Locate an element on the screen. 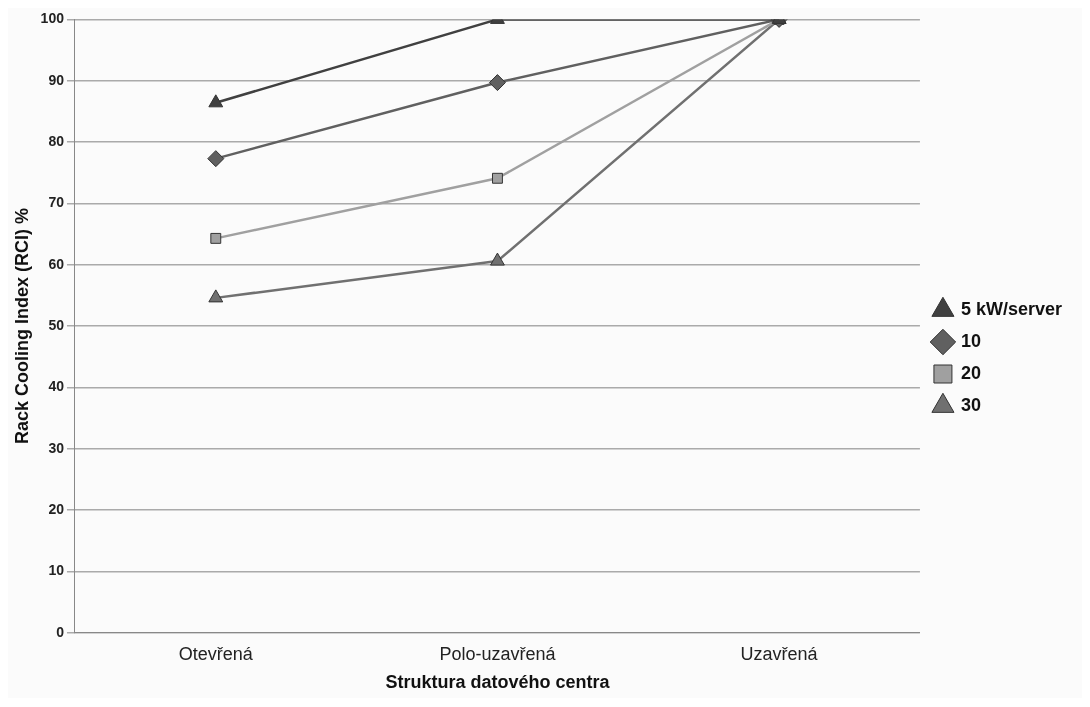 The height and width of the screenshot is (707, 1090). y-tick-label: 50 is located at coordinates (56, 324).